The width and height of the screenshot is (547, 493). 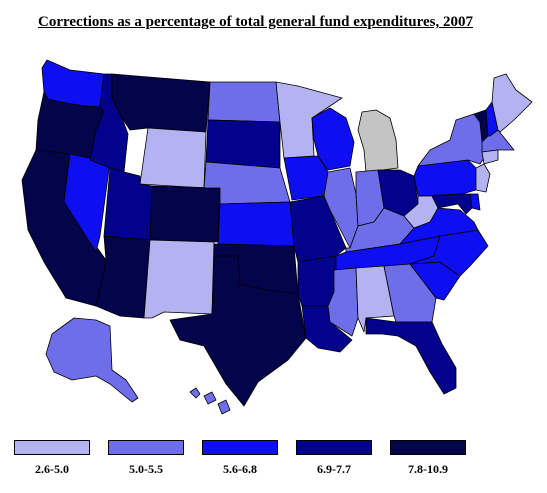 I want to click on state-ny, so click(x=451, y=140).